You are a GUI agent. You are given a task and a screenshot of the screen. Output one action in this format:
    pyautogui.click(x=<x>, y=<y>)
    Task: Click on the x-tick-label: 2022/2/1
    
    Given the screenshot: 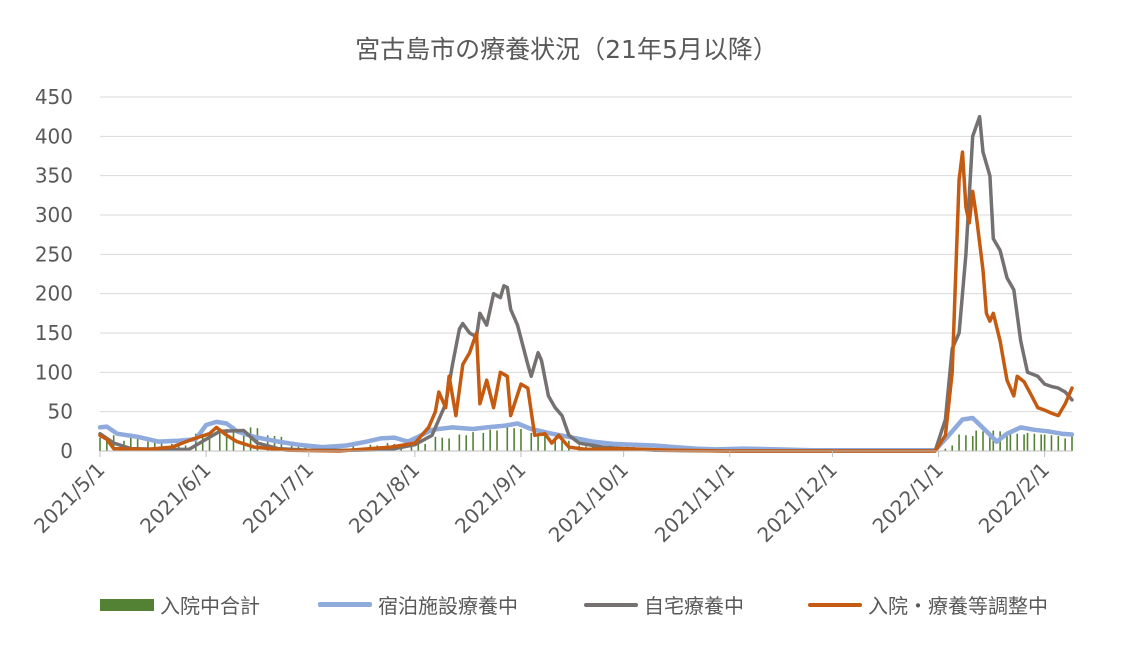 What is the action you would take?
    pyautogui.click(x=1014, y=498)
    